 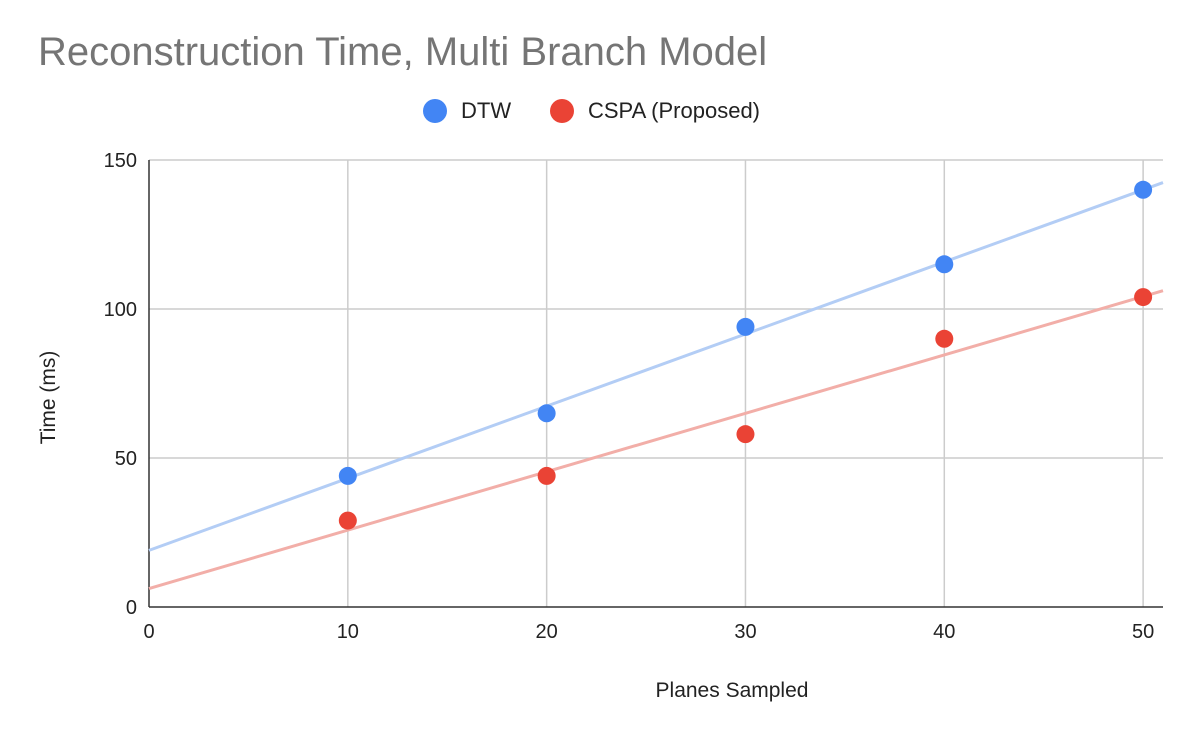 What do you see at coordinates (48, 398) in the screenshot?
I see `y-axis-title: Time (ms)` at bounding box center [48, 398].